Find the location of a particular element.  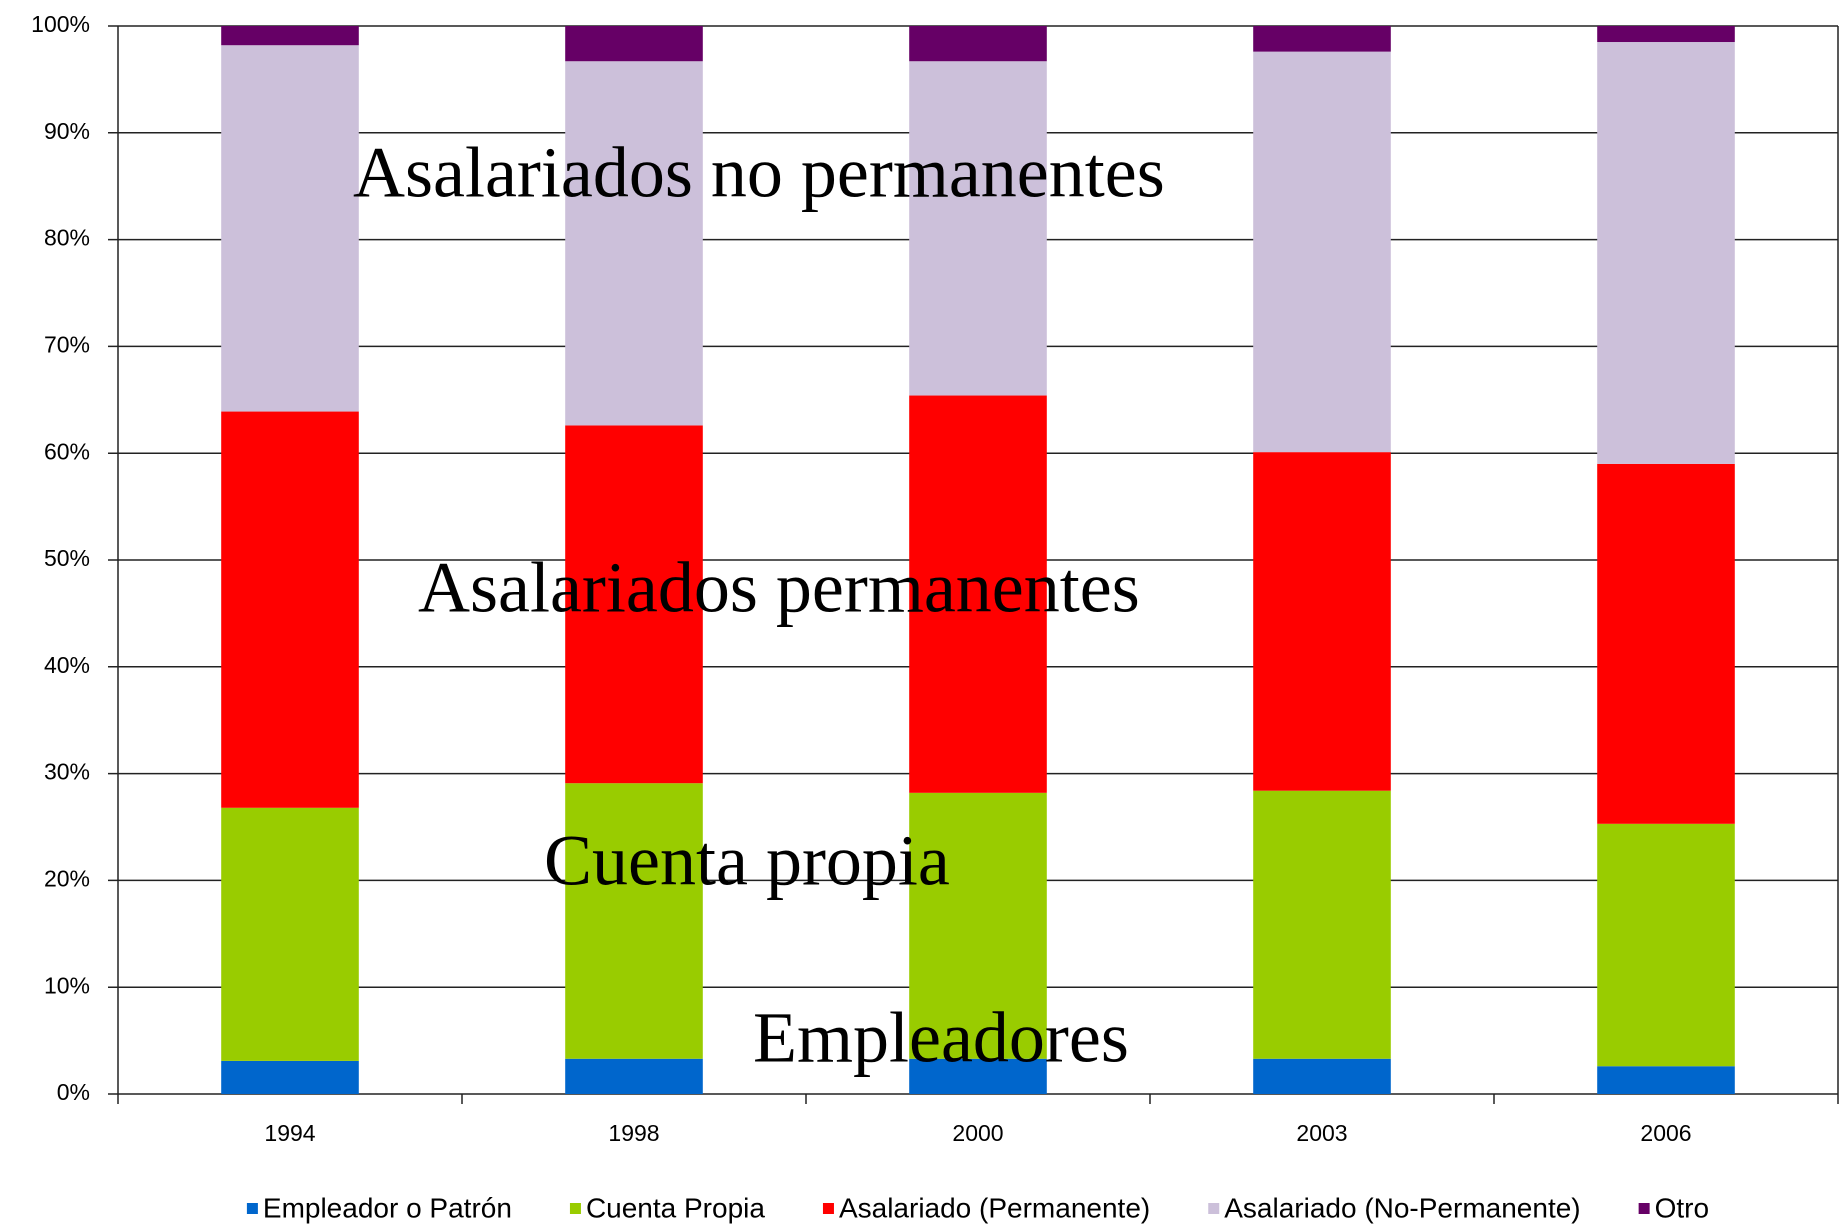

y-tick-label: 30% is located at coordinates (67, 772).